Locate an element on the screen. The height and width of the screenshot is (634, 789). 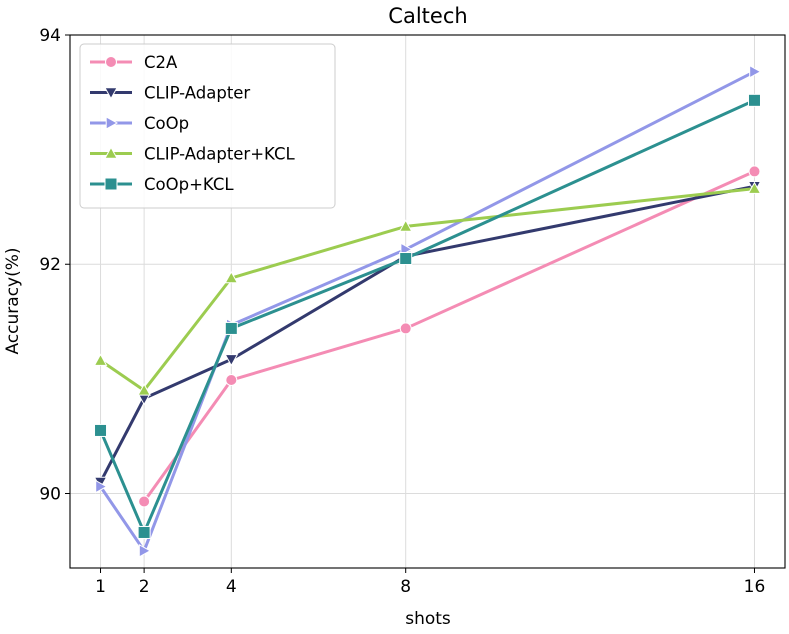
legend-box is located at coordinates (207, 126).